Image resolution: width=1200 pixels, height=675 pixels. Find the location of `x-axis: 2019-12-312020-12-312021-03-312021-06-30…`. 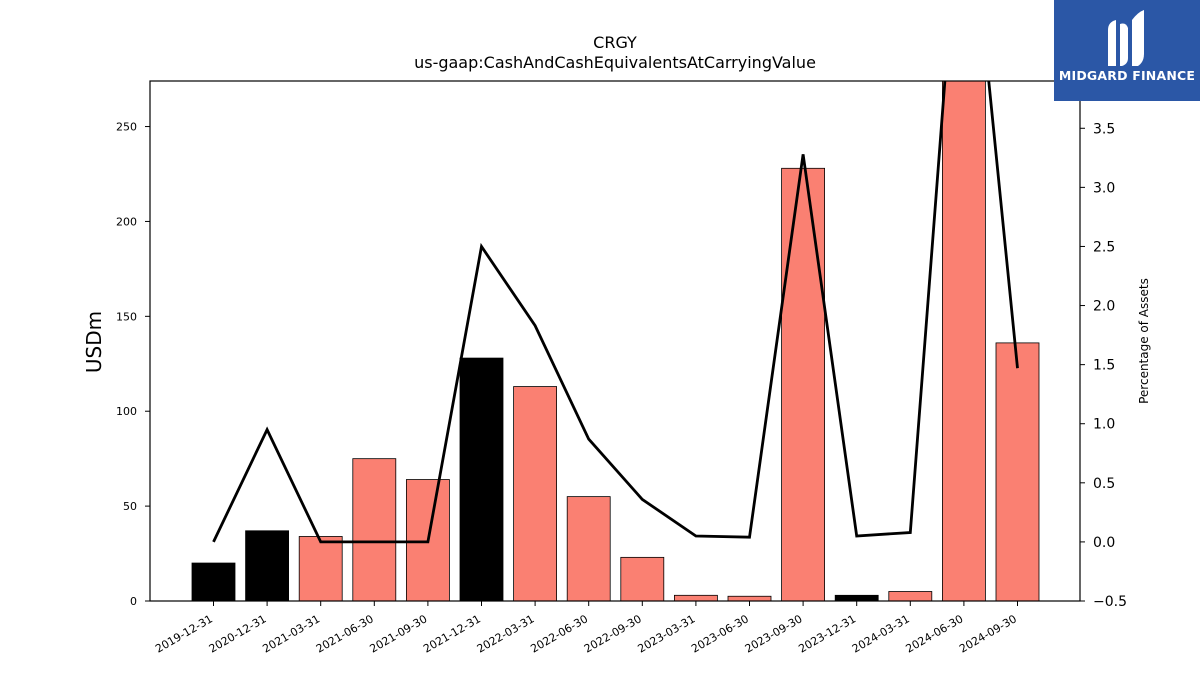

x-axis: 2019-12-312020-12-312021-03-312021-06-30… is located at coordinates (586, 628).